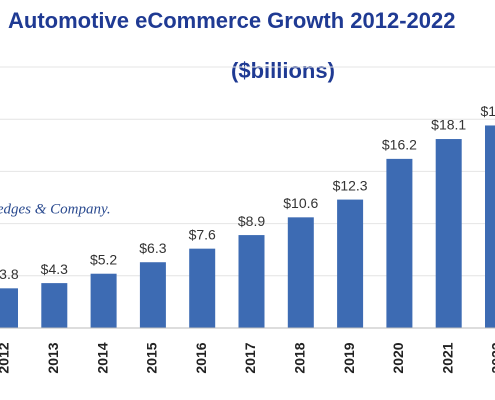 The width and height of the screenshot is (495, 400). What do you see at coordinates (202, 234) in the screenshot?
I see `value-label: $7.6` at bounding box center [202, 234].